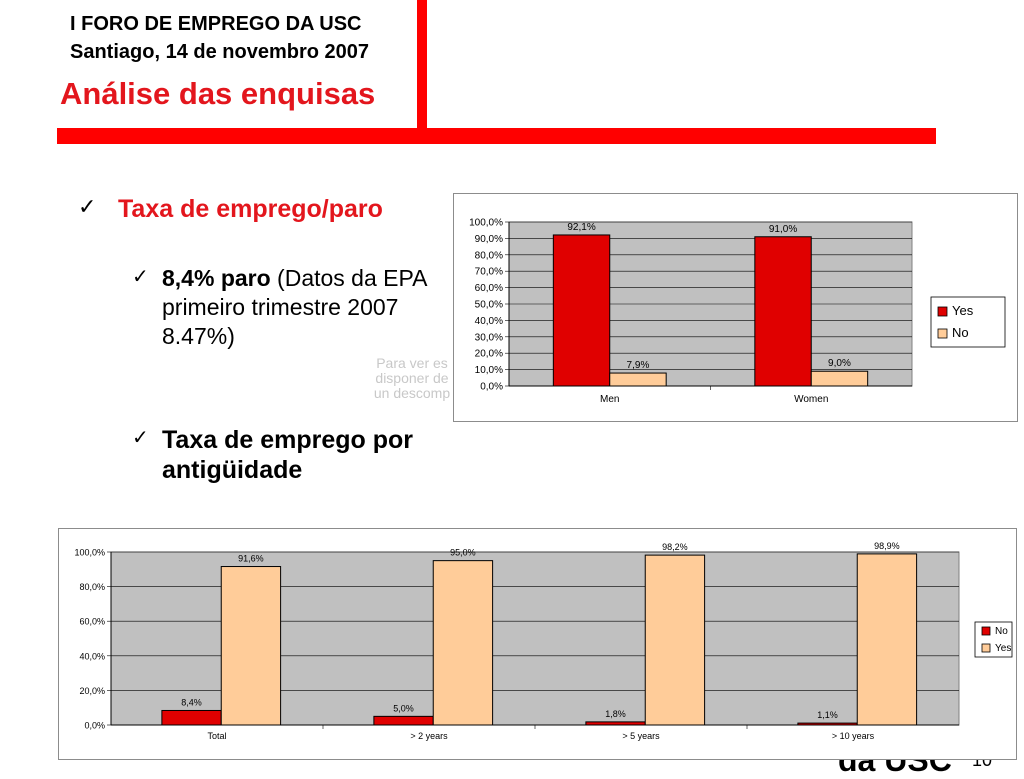 The width and height of the screenshot is (1024, 779). I want to click on data-label: 91,0%, so click(783, 229).